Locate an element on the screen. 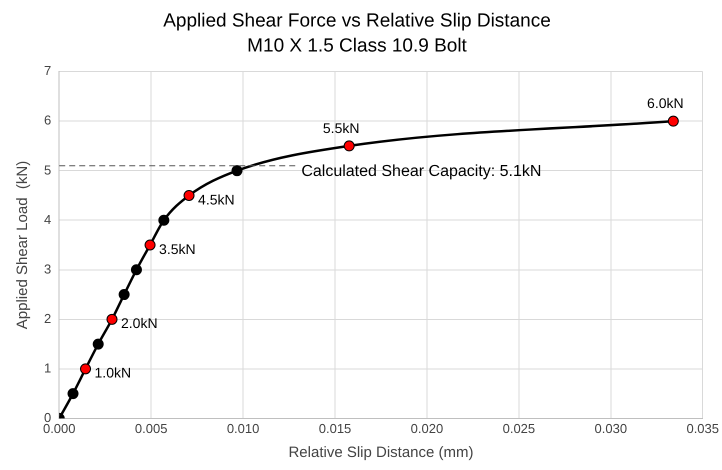  data-label: 1.0kN is located at coordinates (113, 372).